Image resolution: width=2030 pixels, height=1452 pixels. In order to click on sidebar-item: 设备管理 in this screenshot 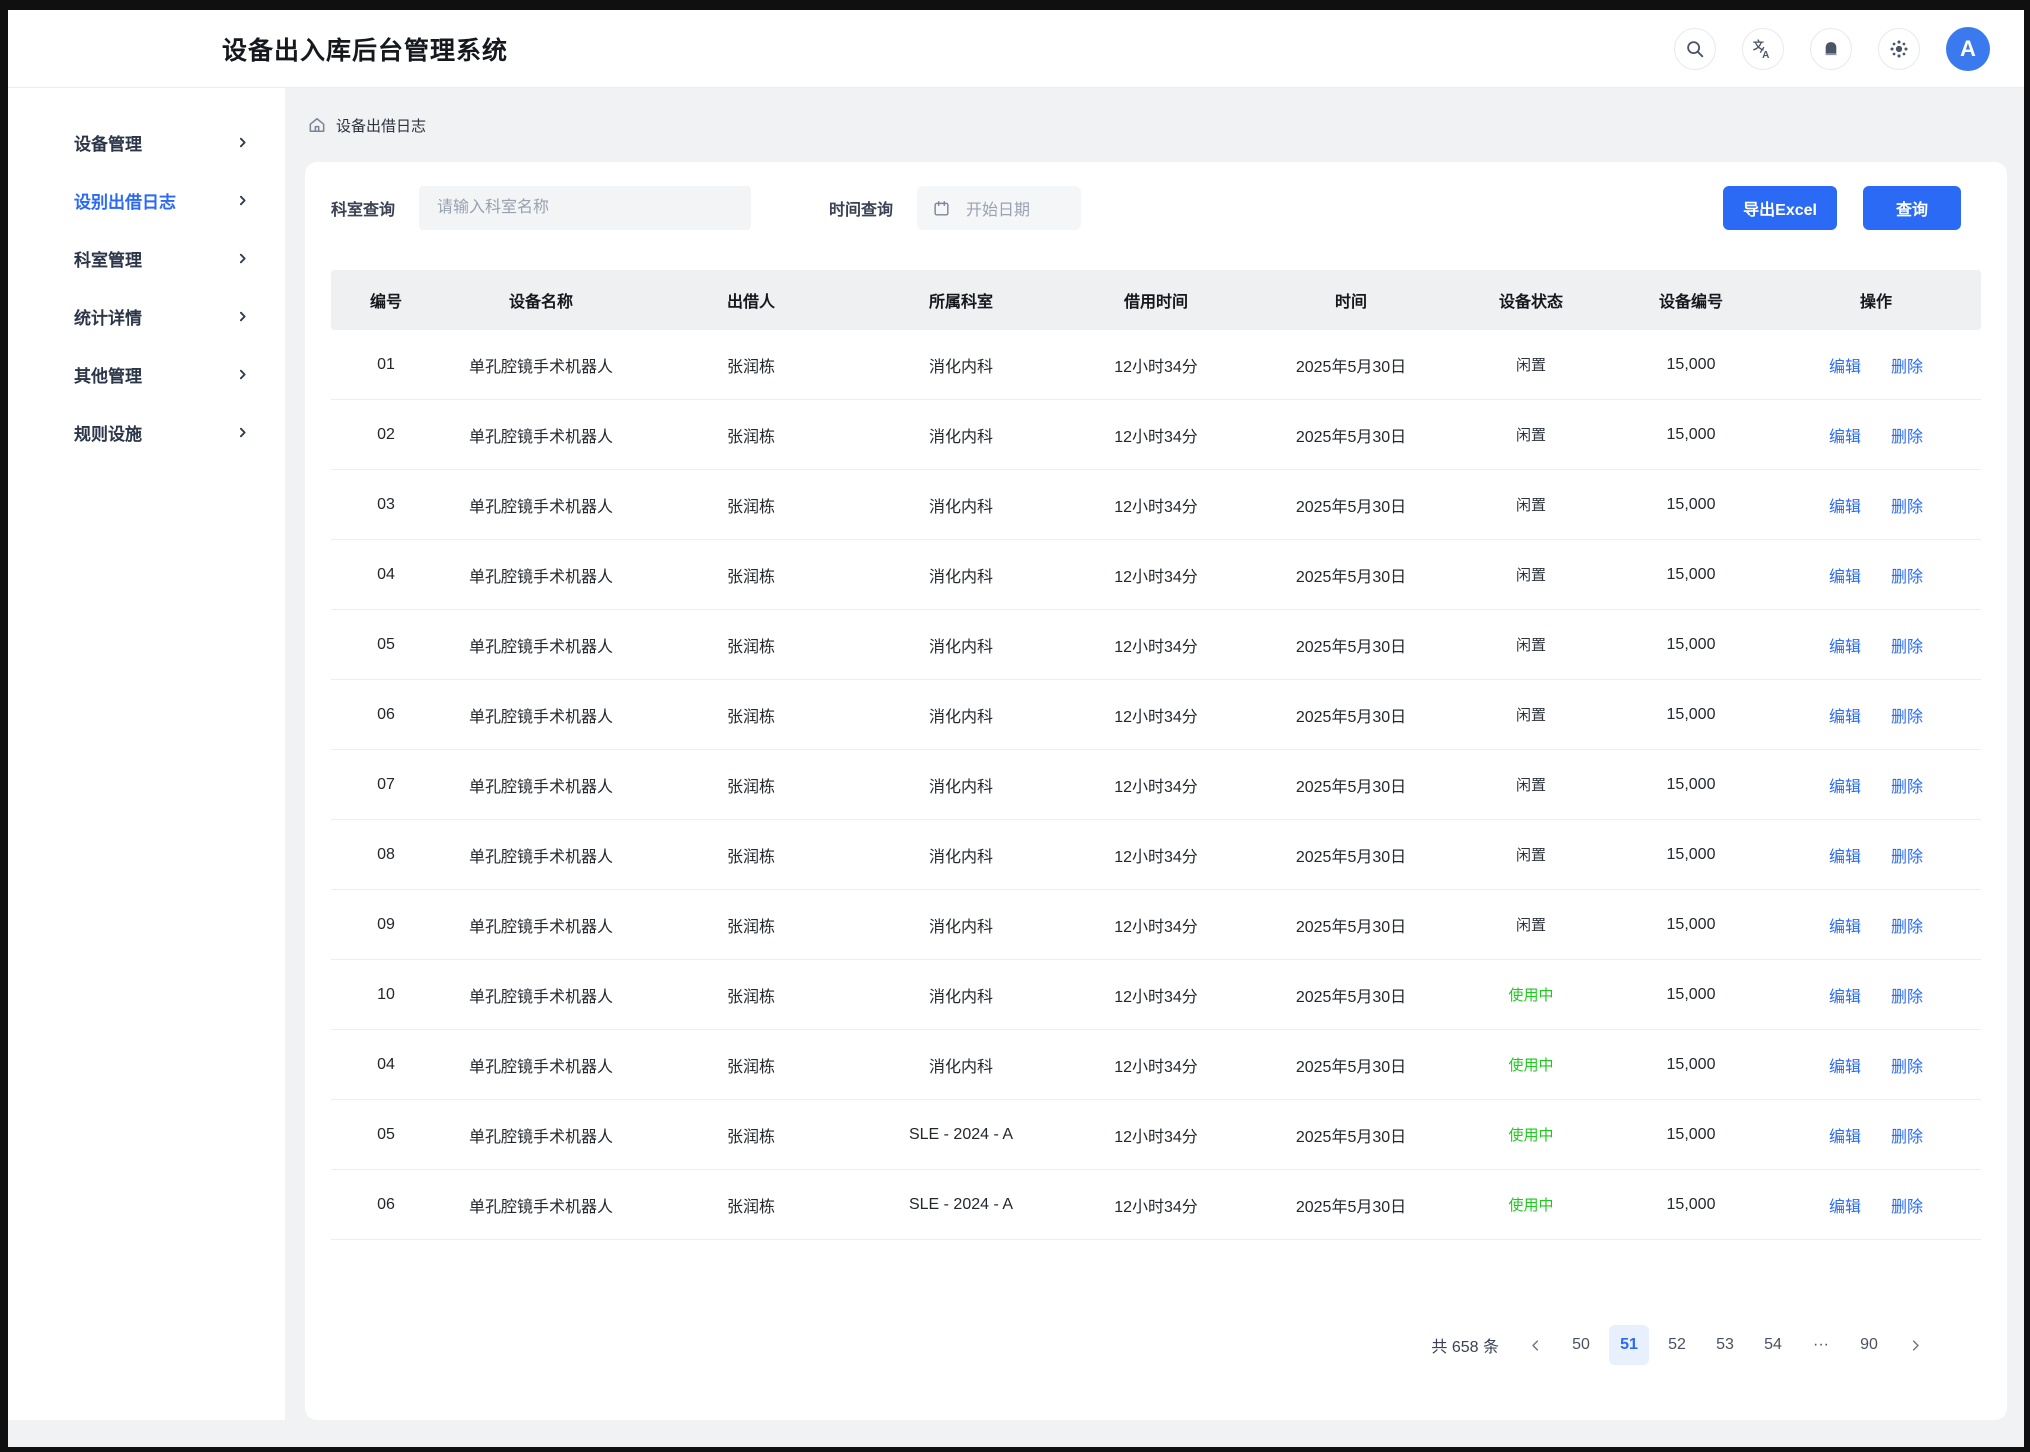, I will do `click(146, 142)`.